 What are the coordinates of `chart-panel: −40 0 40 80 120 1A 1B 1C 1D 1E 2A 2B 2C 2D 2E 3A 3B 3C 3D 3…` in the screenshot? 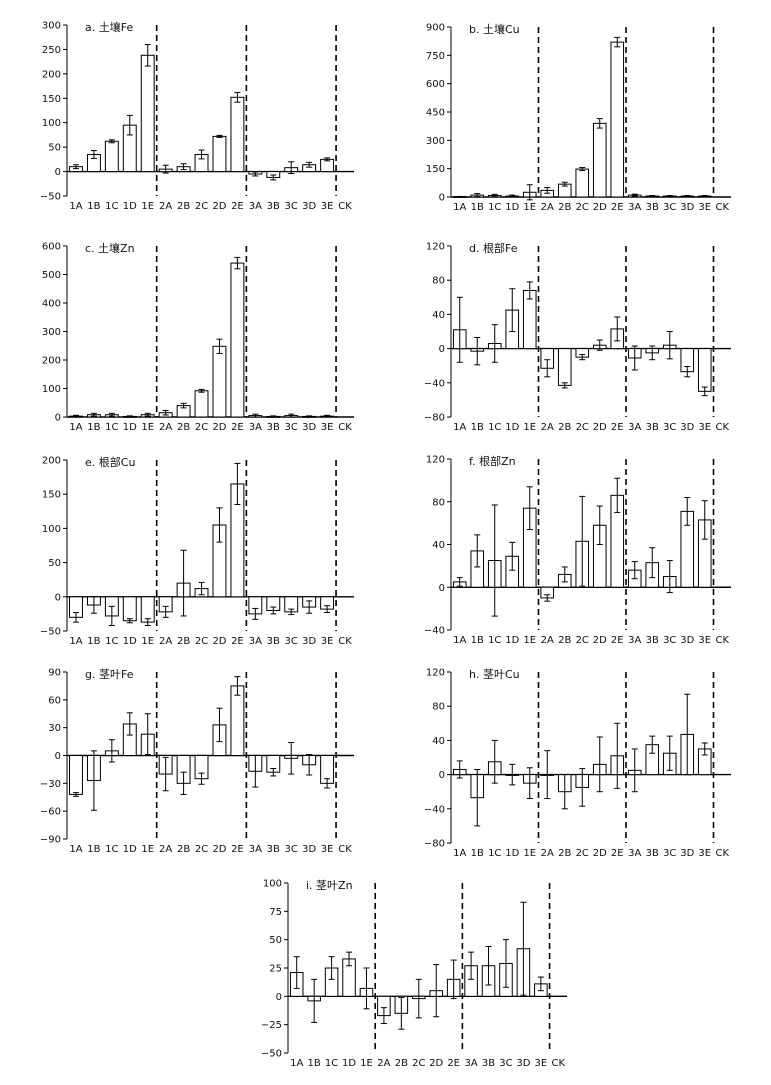 It's located at (577, 550).